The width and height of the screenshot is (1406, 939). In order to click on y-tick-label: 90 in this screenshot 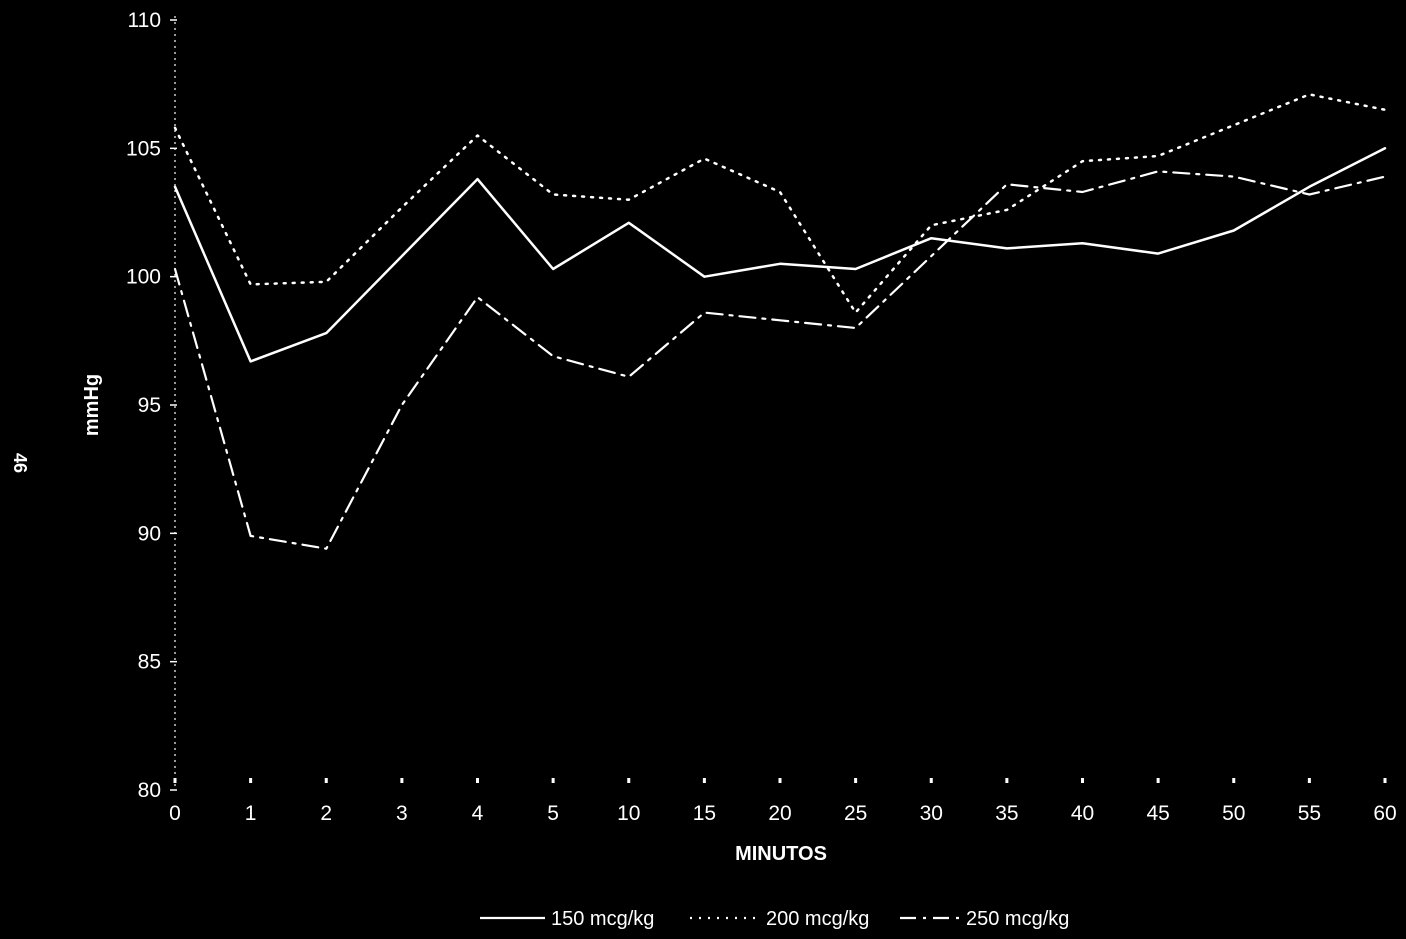, I will do `click(149, 533)`.